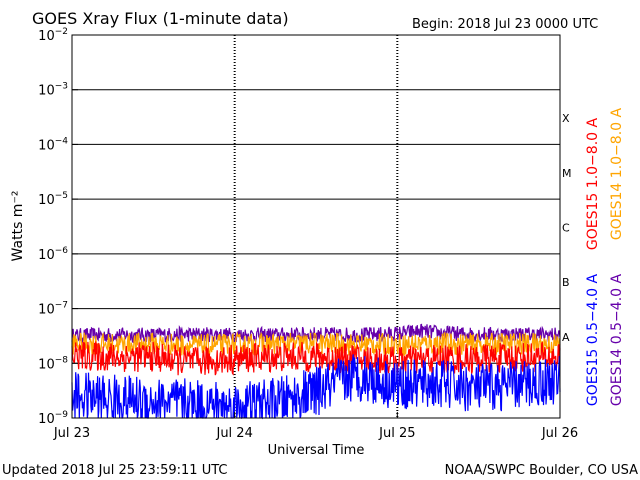 This screenshot has width=640, height=480. Describe the element at coordinates (617, 174) in the screenshot. I see `legend-entry-2: GOES14 1.0−8.0 A` at that location.